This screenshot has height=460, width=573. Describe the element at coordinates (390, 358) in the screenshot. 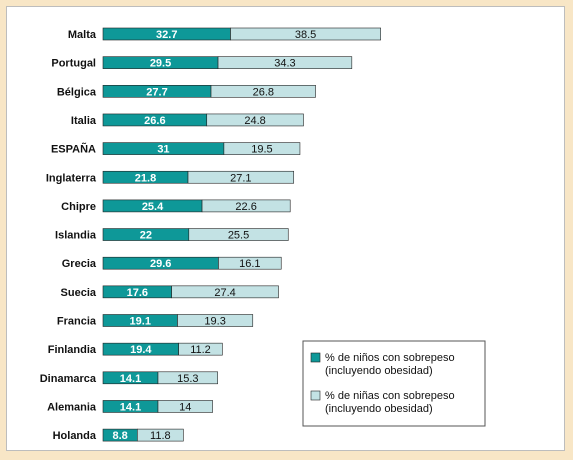

I see `legend-label-boys-line-1: % de niños con sobrepeso` at that location.